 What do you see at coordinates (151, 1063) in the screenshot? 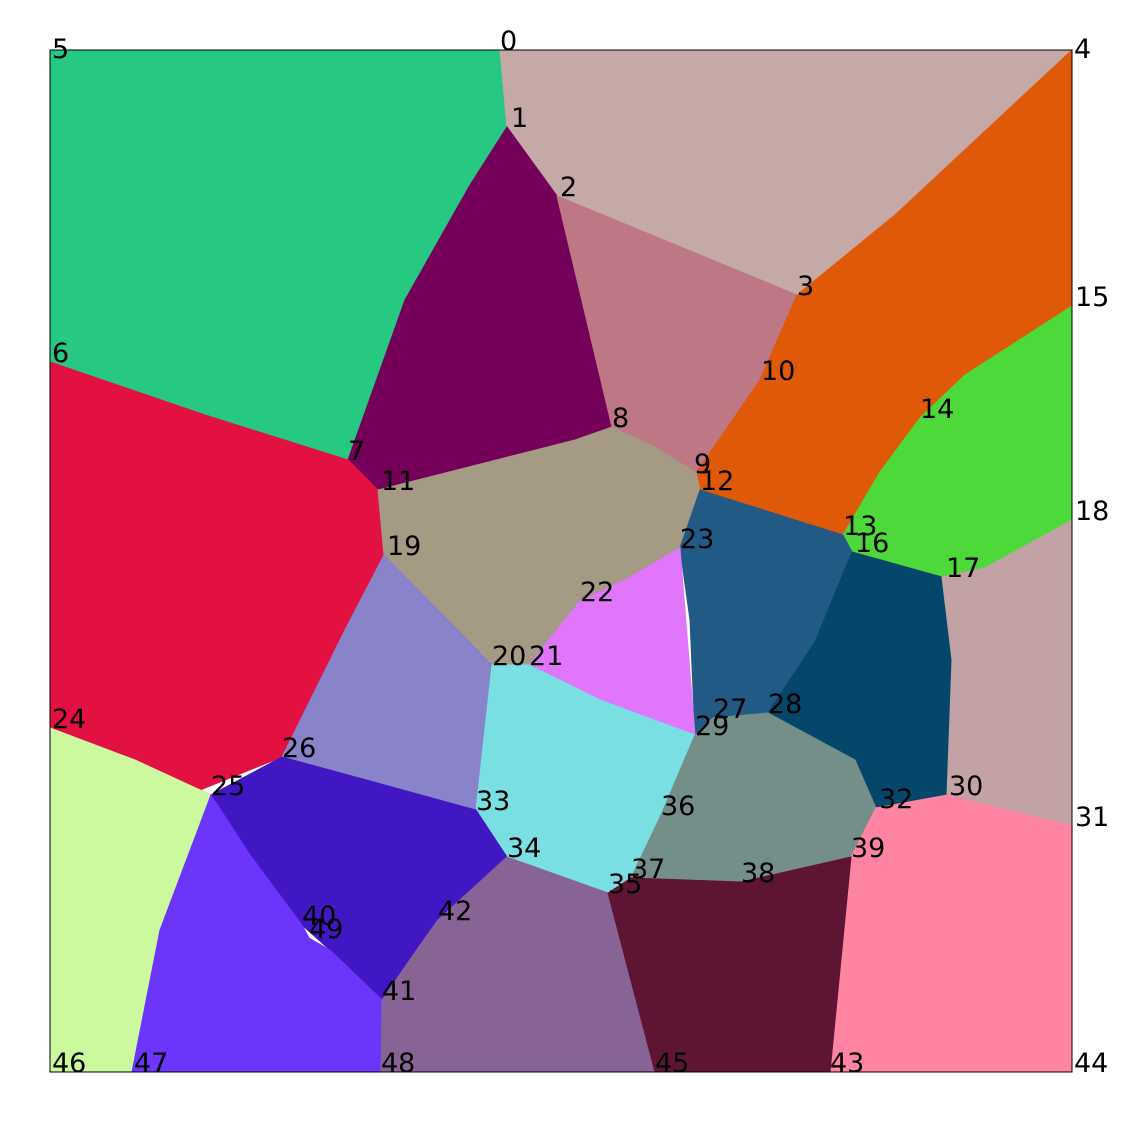
I see `vertex-label-47: 47` at bounding box center [151, 1063].